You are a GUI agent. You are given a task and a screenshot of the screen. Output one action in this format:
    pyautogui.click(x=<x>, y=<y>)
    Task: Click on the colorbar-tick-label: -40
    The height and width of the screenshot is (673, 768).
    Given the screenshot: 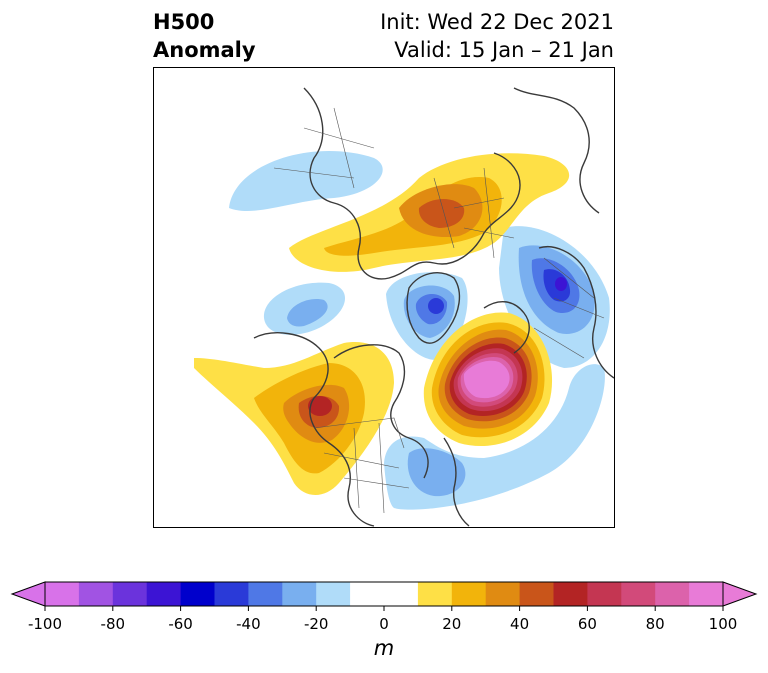 What is the action you would take?
    pyautogui.click(x=248, y=624)
    